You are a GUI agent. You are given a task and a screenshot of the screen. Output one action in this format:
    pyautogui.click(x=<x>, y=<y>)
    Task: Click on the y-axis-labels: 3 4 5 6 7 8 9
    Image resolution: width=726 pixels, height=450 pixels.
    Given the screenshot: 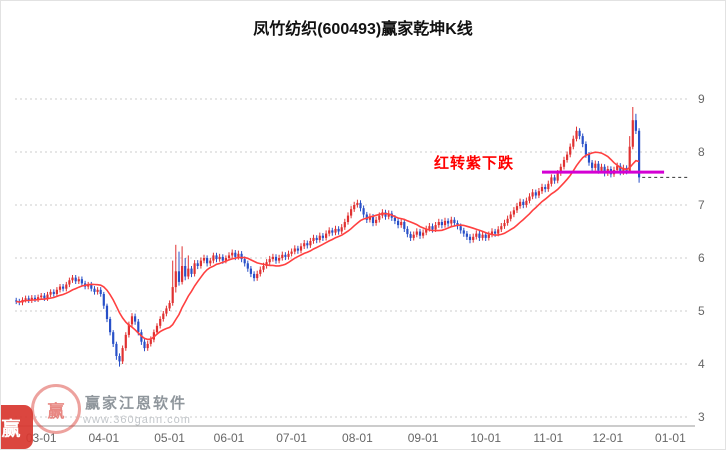 What is the action you would take?
    pyautogui.click(x=701, y=258)
    